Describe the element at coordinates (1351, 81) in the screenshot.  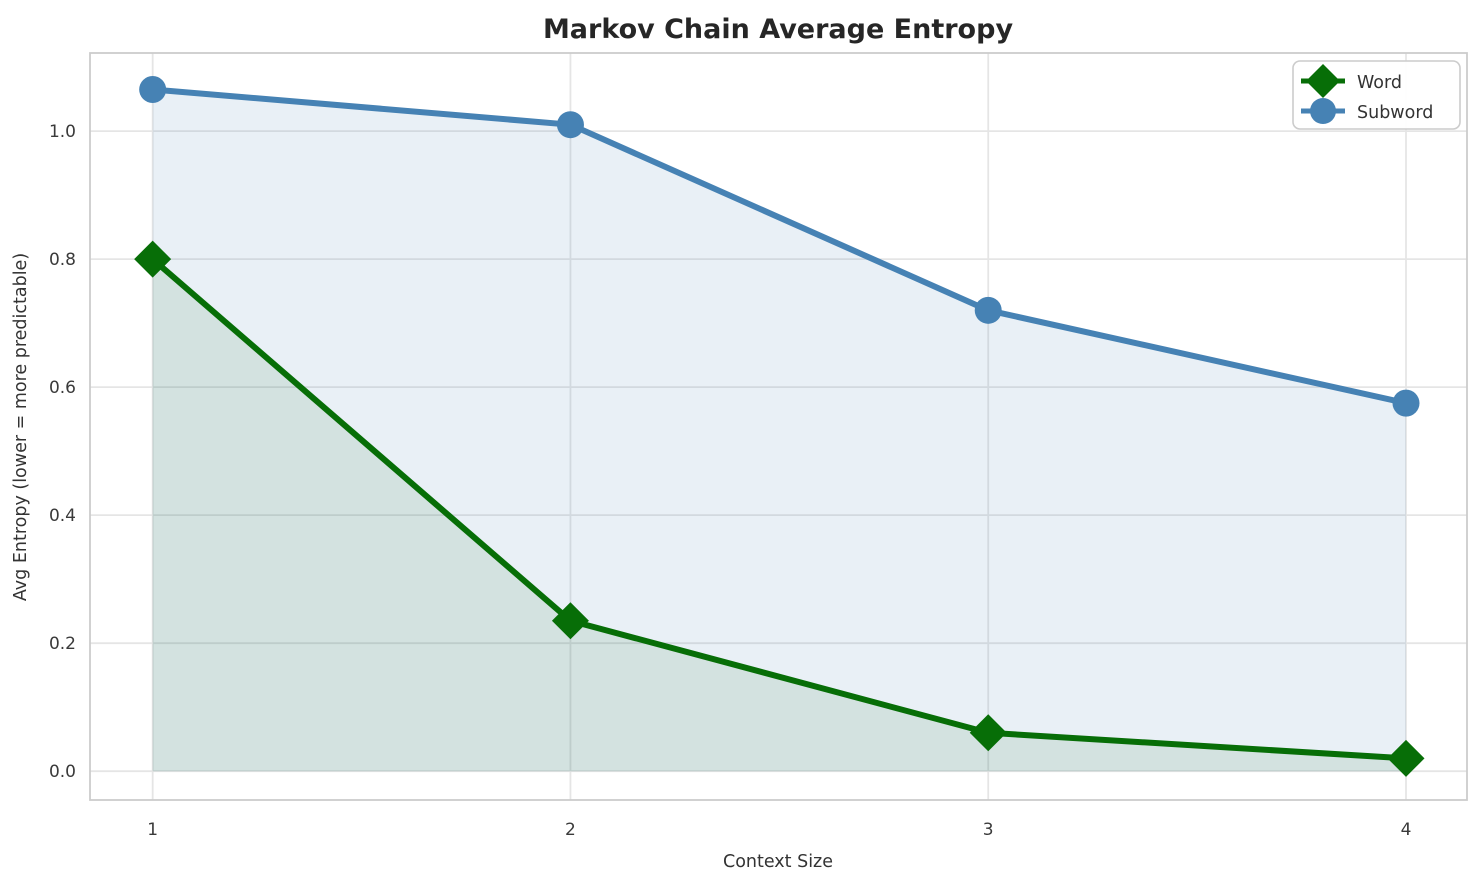
I see `legend-item-word: Word` at that location.